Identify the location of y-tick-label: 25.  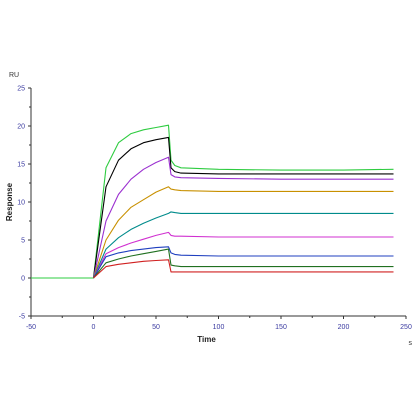
(21, 89).